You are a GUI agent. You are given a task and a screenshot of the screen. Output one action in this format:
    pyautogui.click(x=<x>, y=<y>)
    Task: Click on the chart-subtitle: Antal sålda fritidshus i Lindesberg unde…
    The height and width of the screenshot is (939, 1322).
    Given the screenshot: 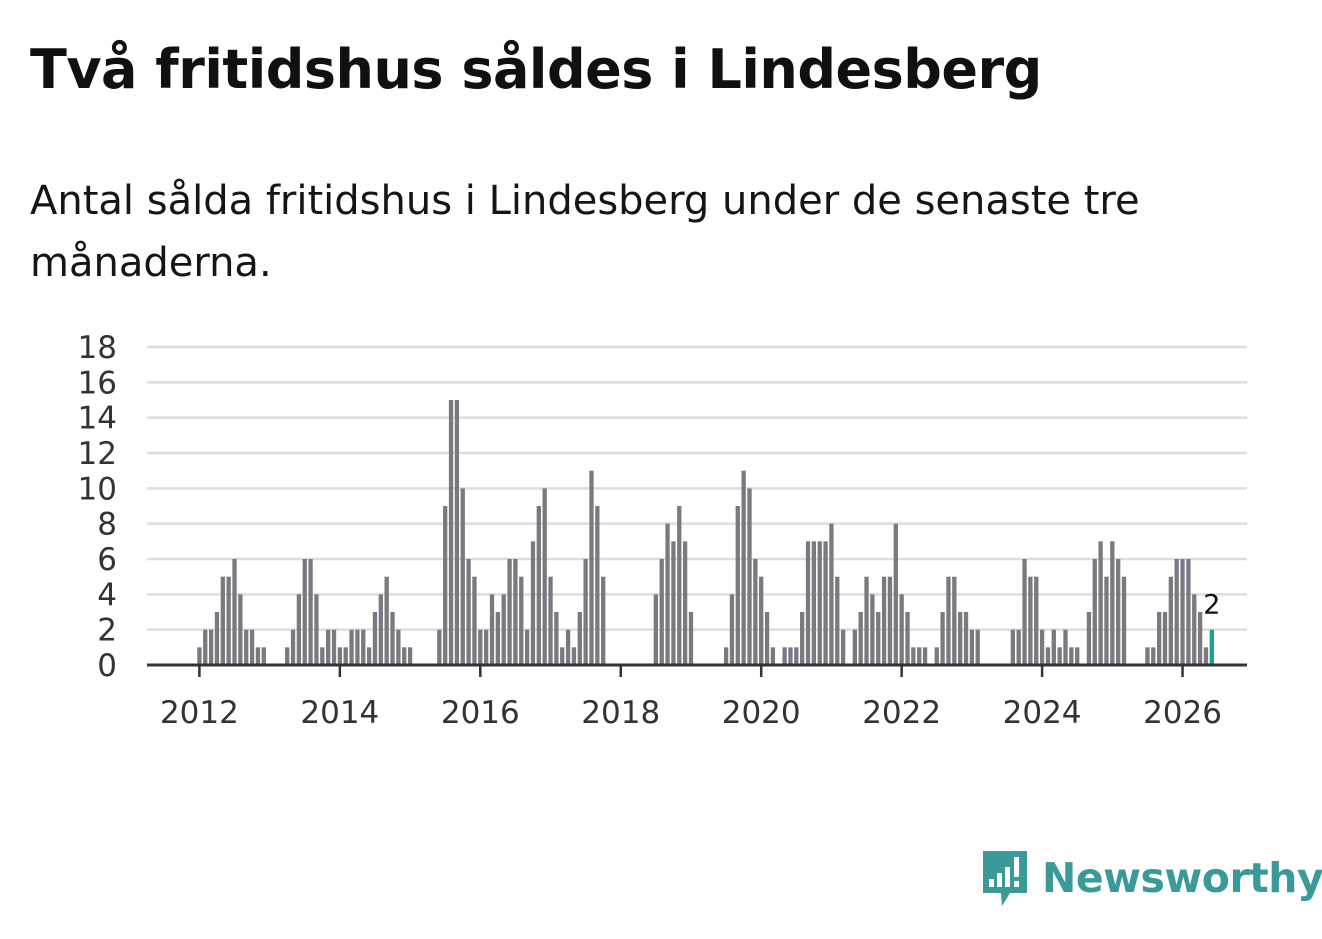 What is the action you would take?
    pyautogui.click(x=585, y=232)
    